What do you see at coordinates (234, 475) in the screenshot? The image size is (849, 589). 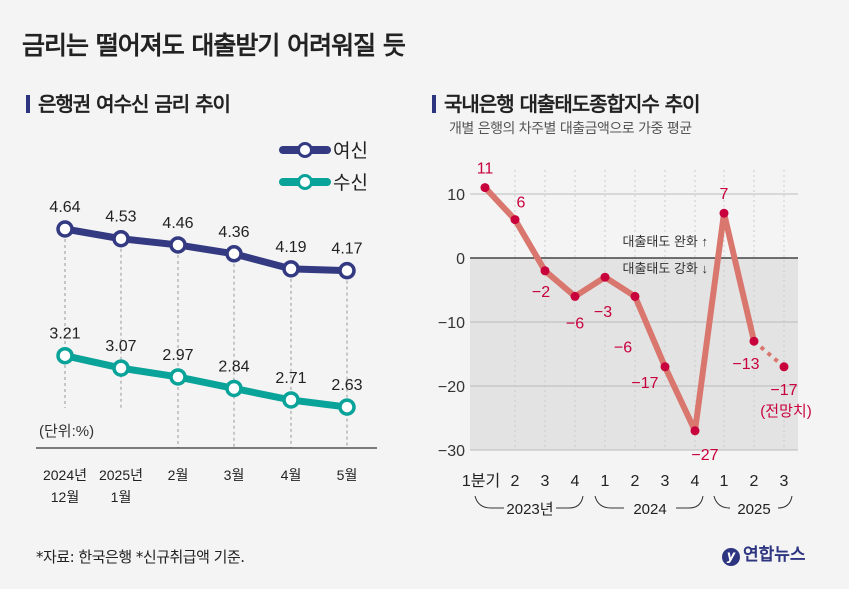 I see `x-tick-label: 3월` at bounding box center [234, 475].